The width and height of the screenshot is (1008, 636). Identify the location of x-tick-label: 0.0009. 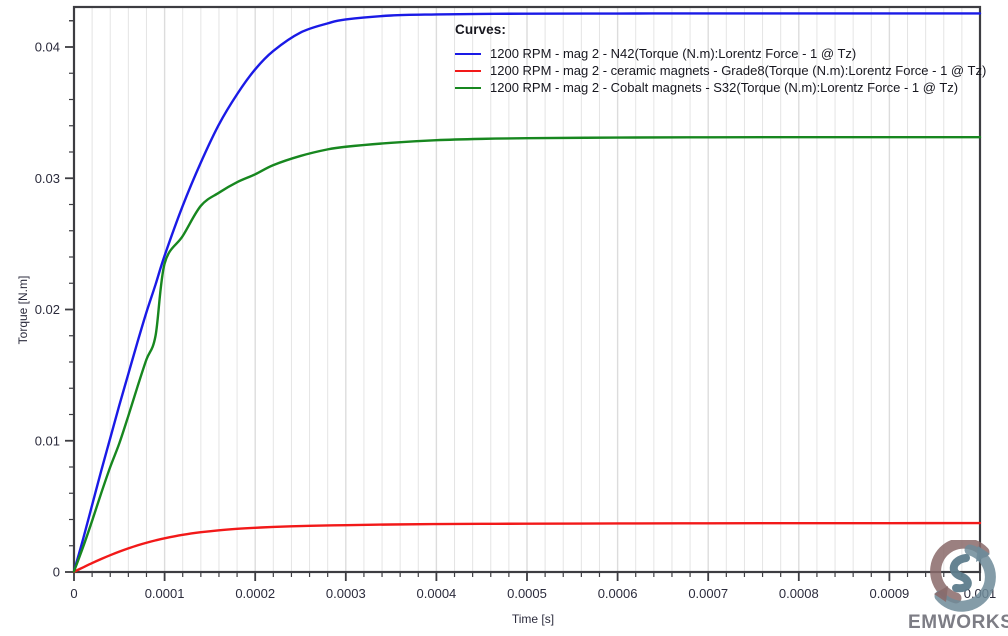
(890, 593).